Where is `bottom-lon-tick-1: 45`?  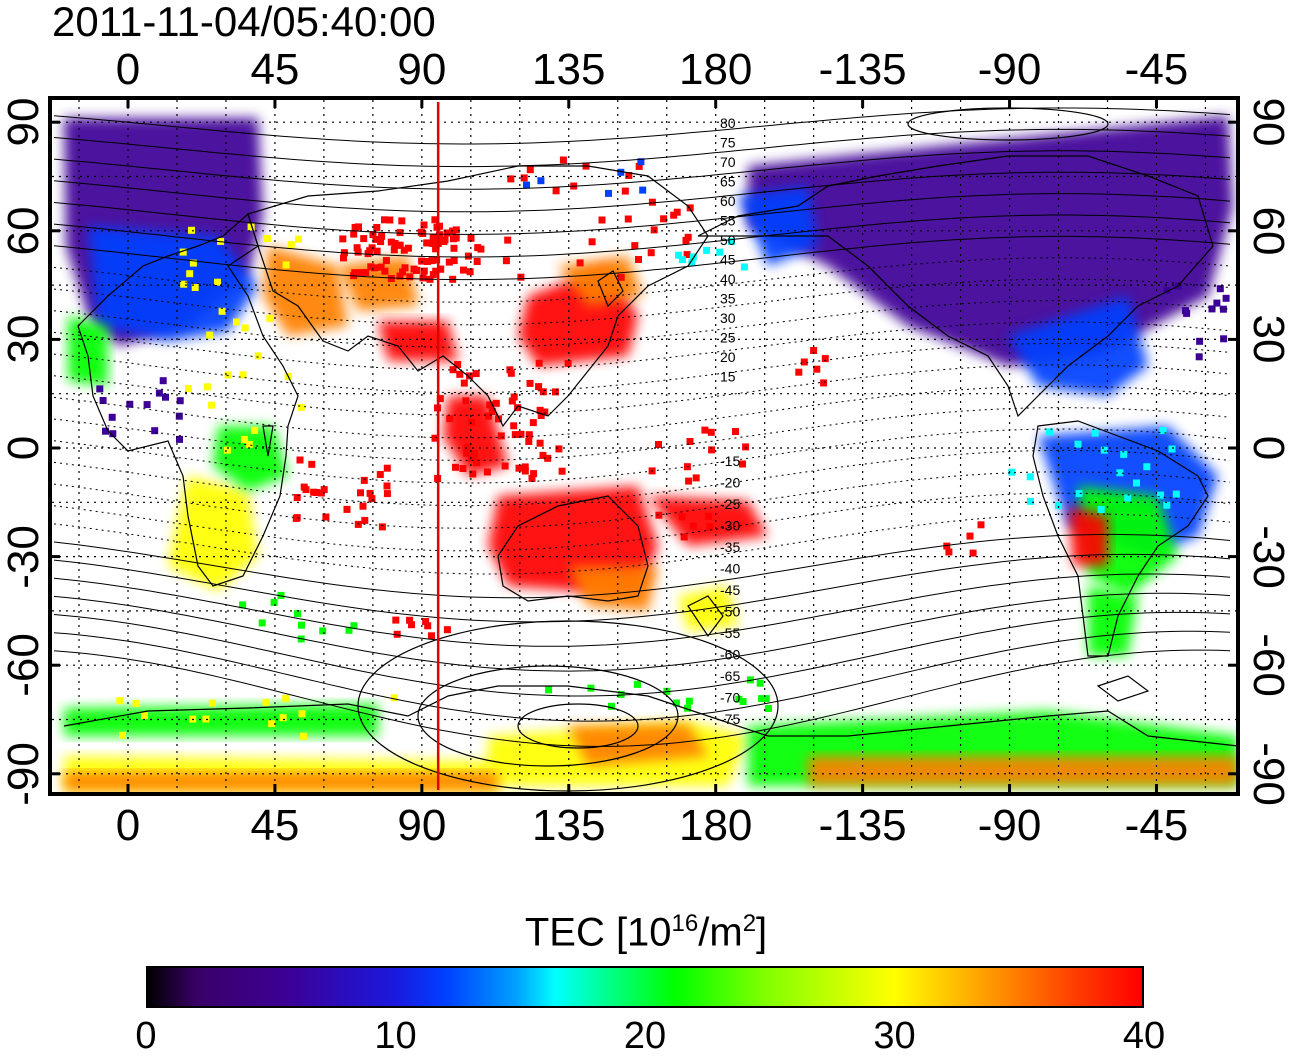 bottom-lon-tick-1: 45 is located at coordinates (275, 825).